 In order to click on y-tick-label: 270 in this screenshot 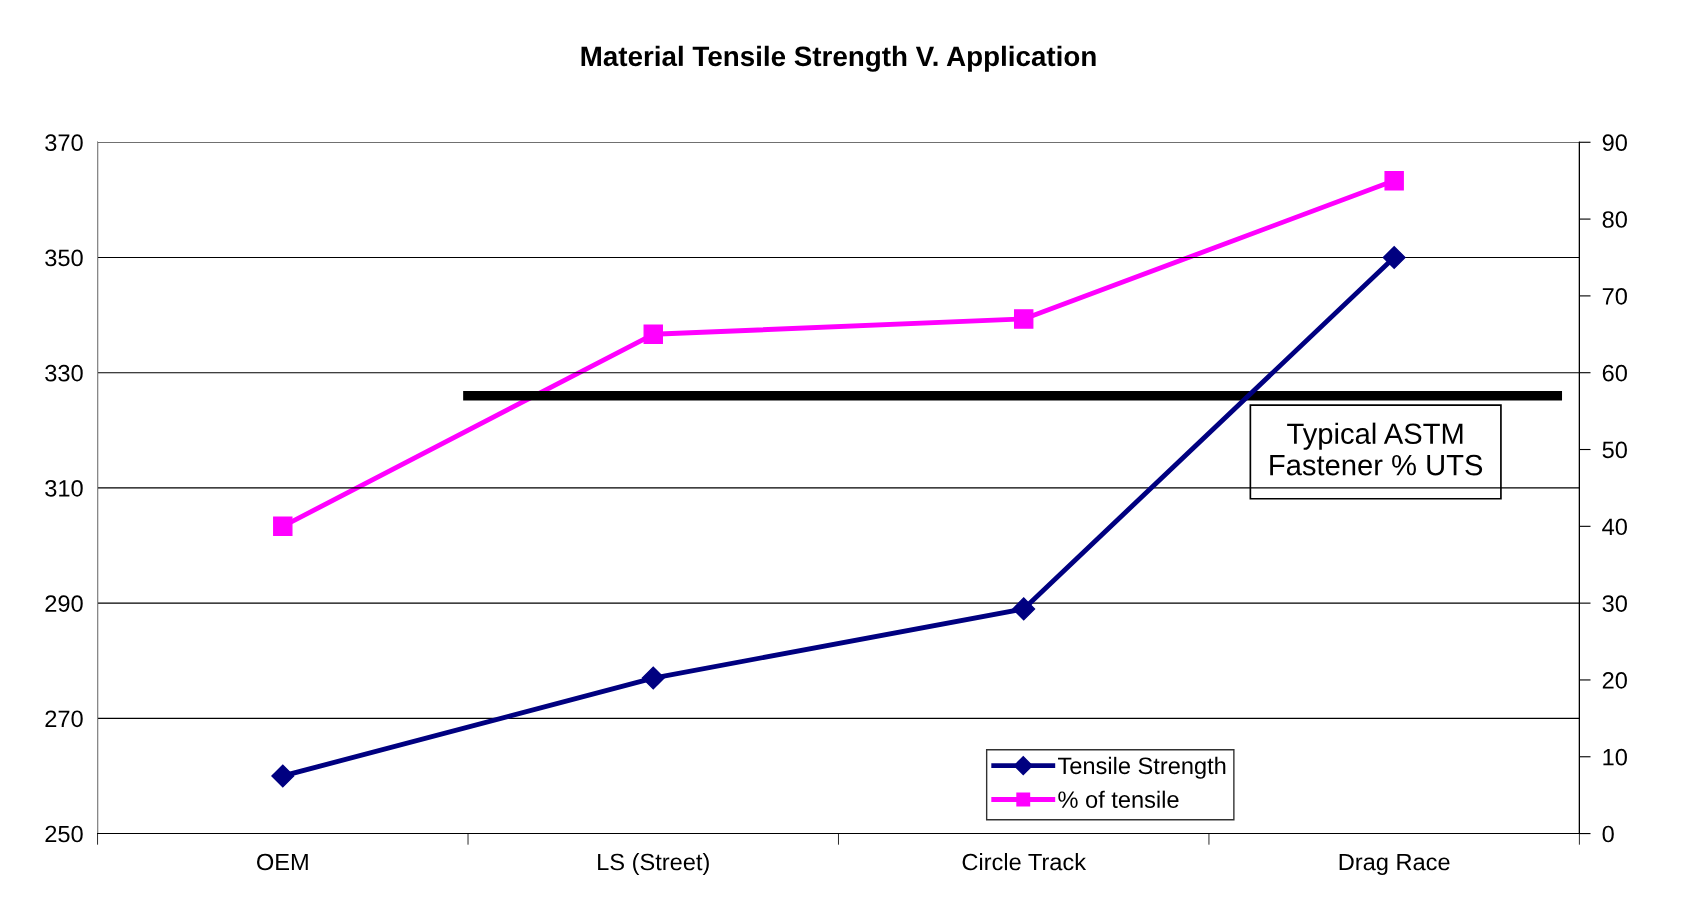, I will do `click(64, 719)`.